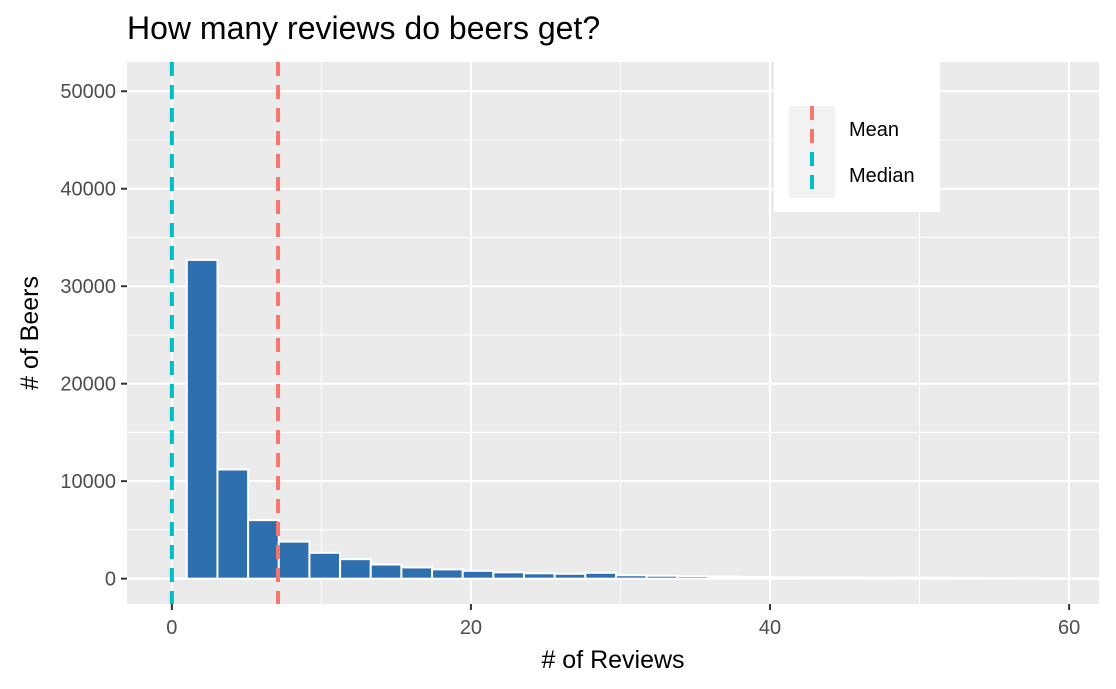 This screenshot has height=689, width=1116. Describe the element at coordinates (30, 333) in the screenshot. I see `y-axis-title: # of Beers` at that location.